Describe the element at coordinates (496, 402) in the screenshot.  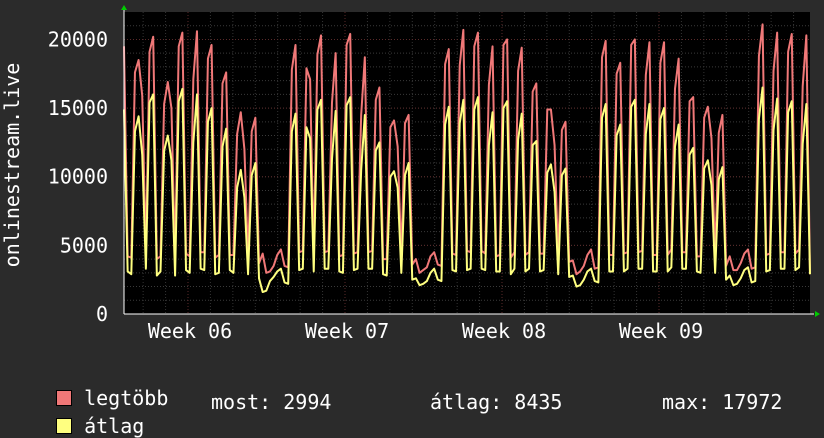
I see `stat-atlag: átlag: 8435` at that location.